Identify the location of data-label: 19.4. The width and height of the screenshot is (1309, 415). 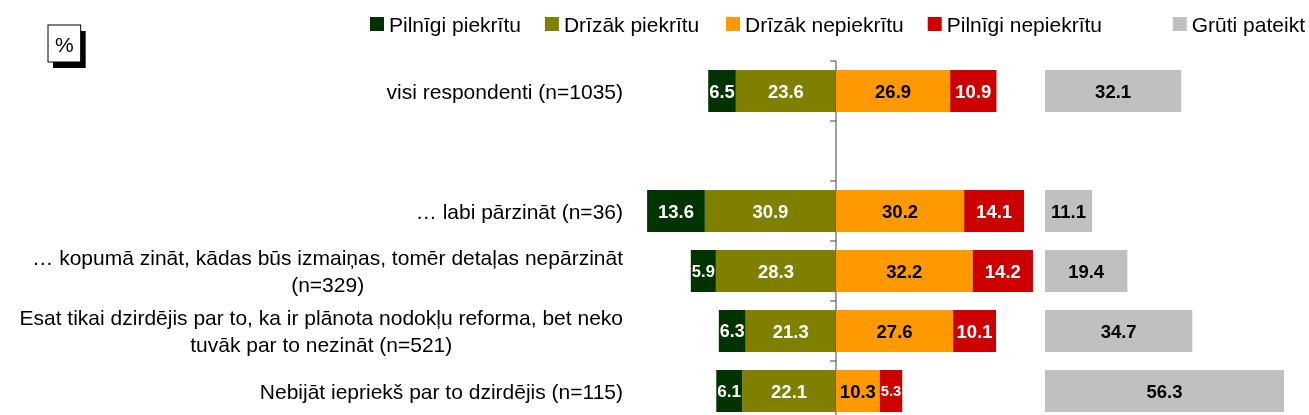
(1086, 271).